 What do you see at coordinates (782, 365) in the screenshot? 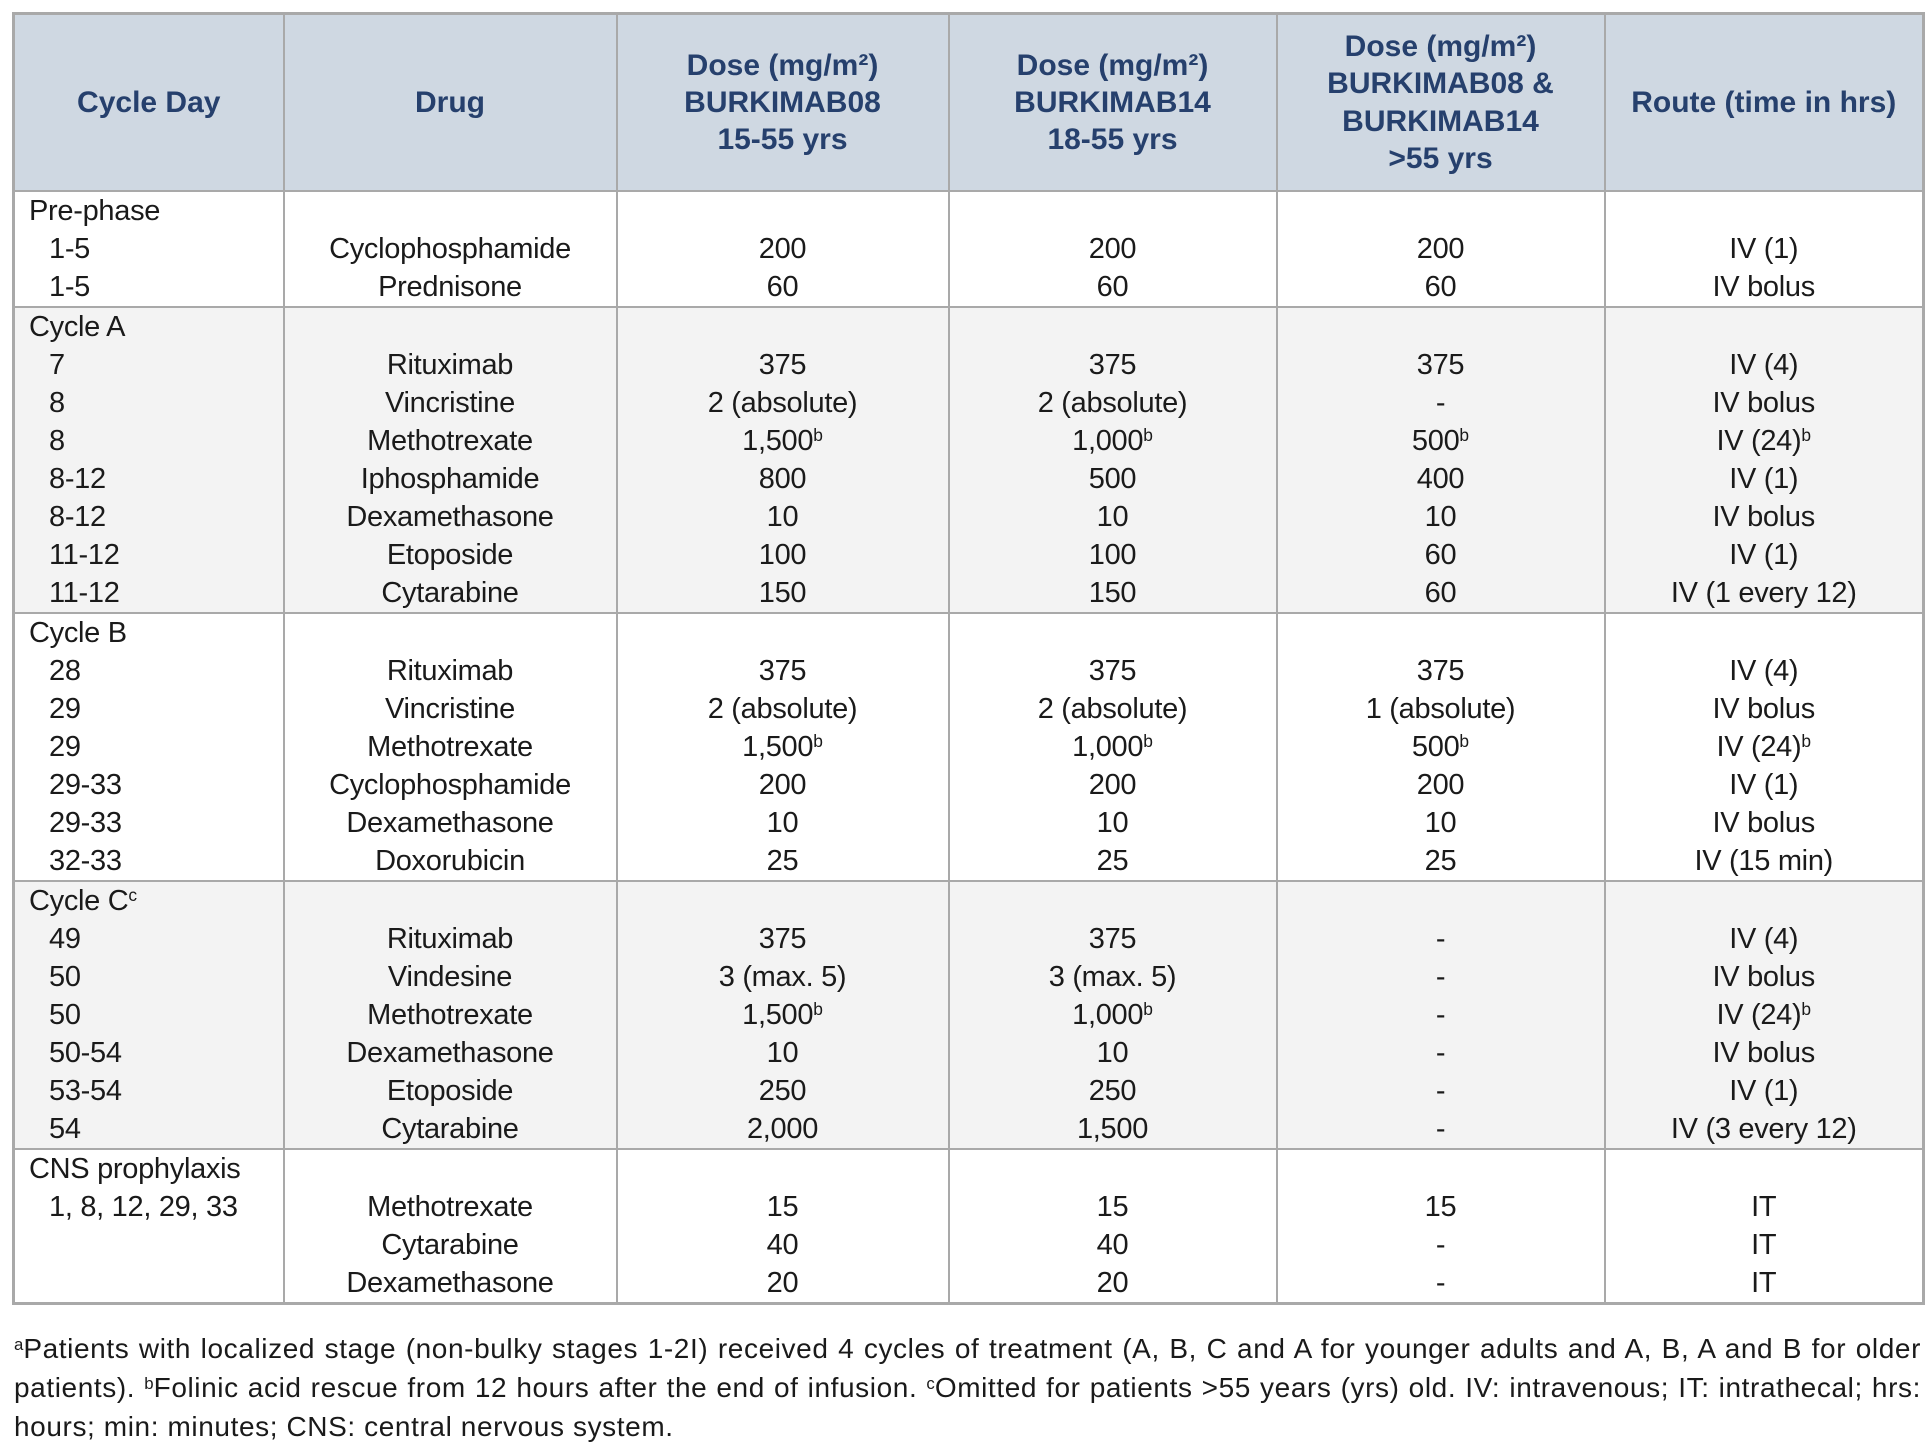
I see `dose-burkimab08-cell: 375` at bounding box center [782, 365].